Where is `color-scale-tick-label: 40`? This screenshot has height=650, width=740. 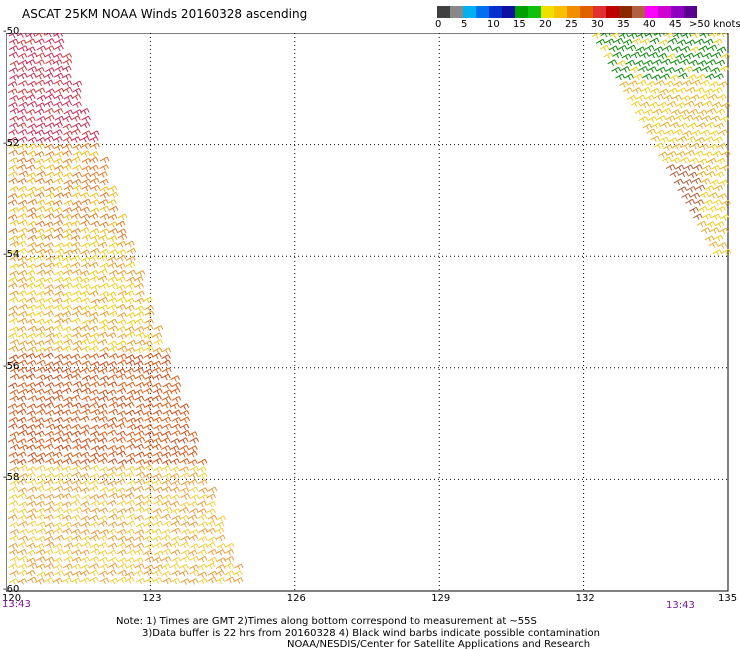 color-scale-tick-label: 40 is located at coordinates (649, 24).